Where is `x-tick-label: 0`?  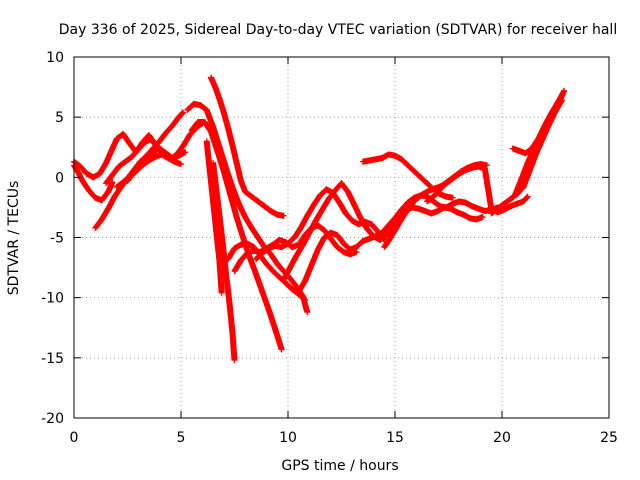 x-tick-label: 0 is located at coordinates (74, 438).